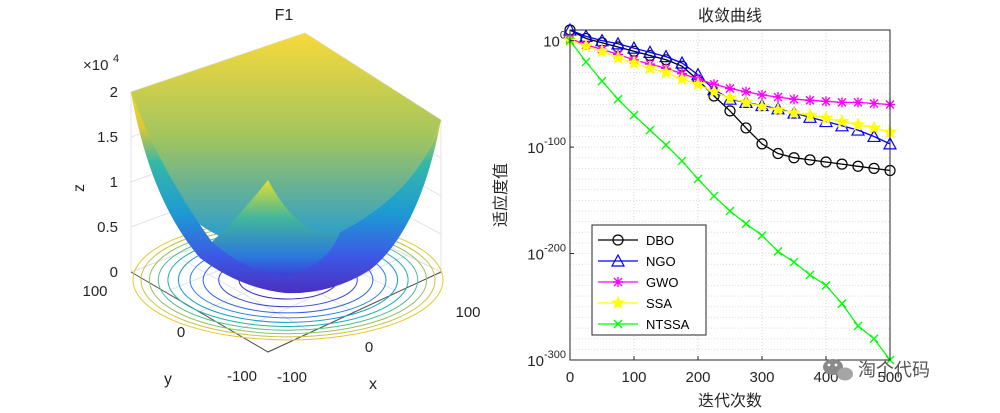  What do you see at coordinates (168, 379) in the screenshot?
I see `y-axis-label: y` at bounding box center [168, 379].